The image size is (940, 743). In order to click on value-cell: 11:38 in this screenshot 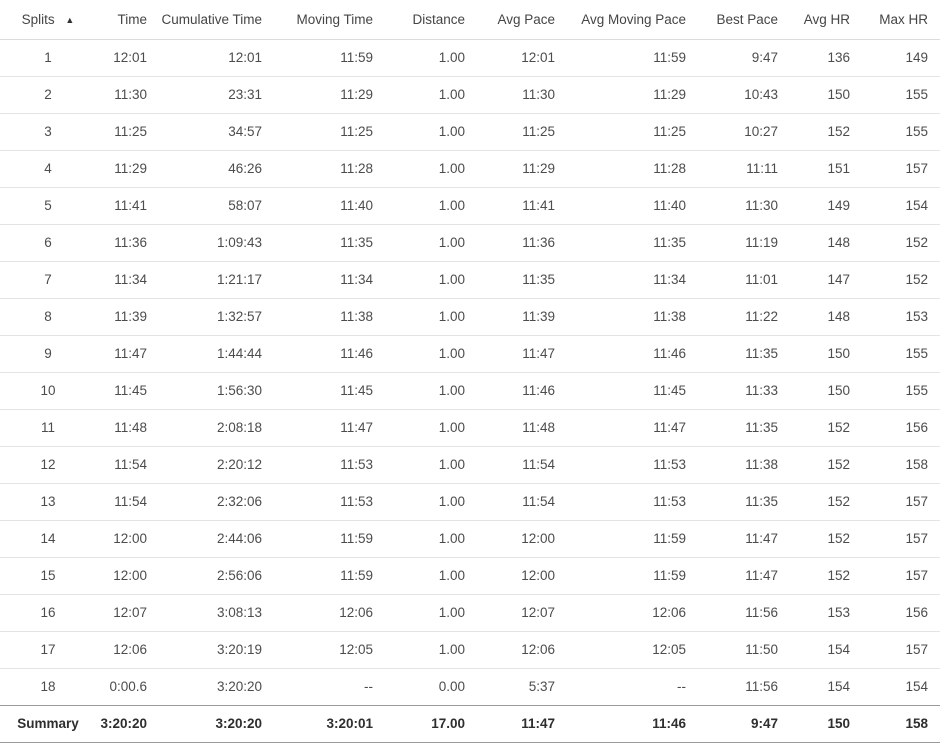, I will do `click(329, 317)`.